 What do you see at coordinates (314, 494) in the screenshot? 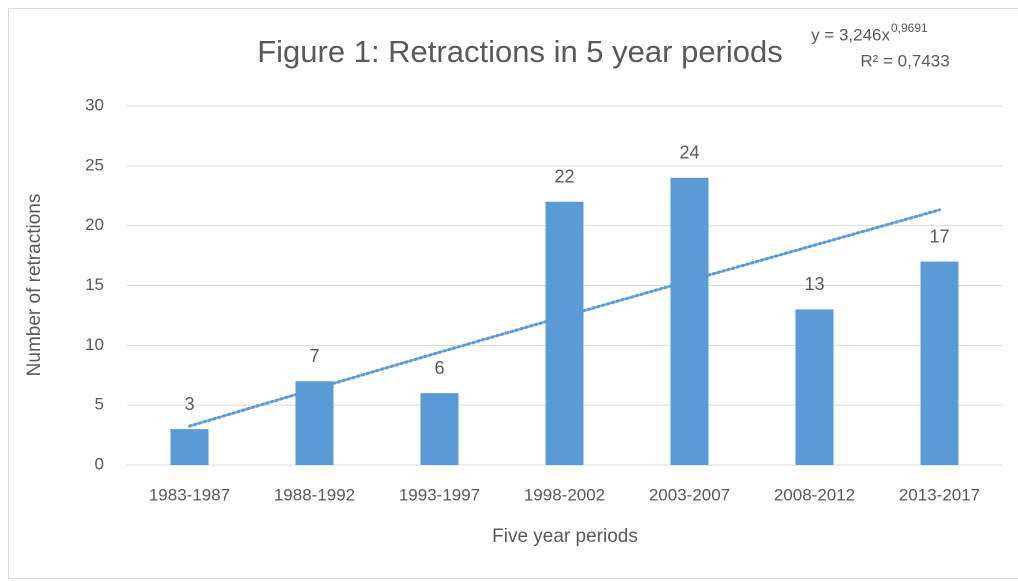
I see `x-tick-label: 1988-1992` at bounding box center [314, 494].